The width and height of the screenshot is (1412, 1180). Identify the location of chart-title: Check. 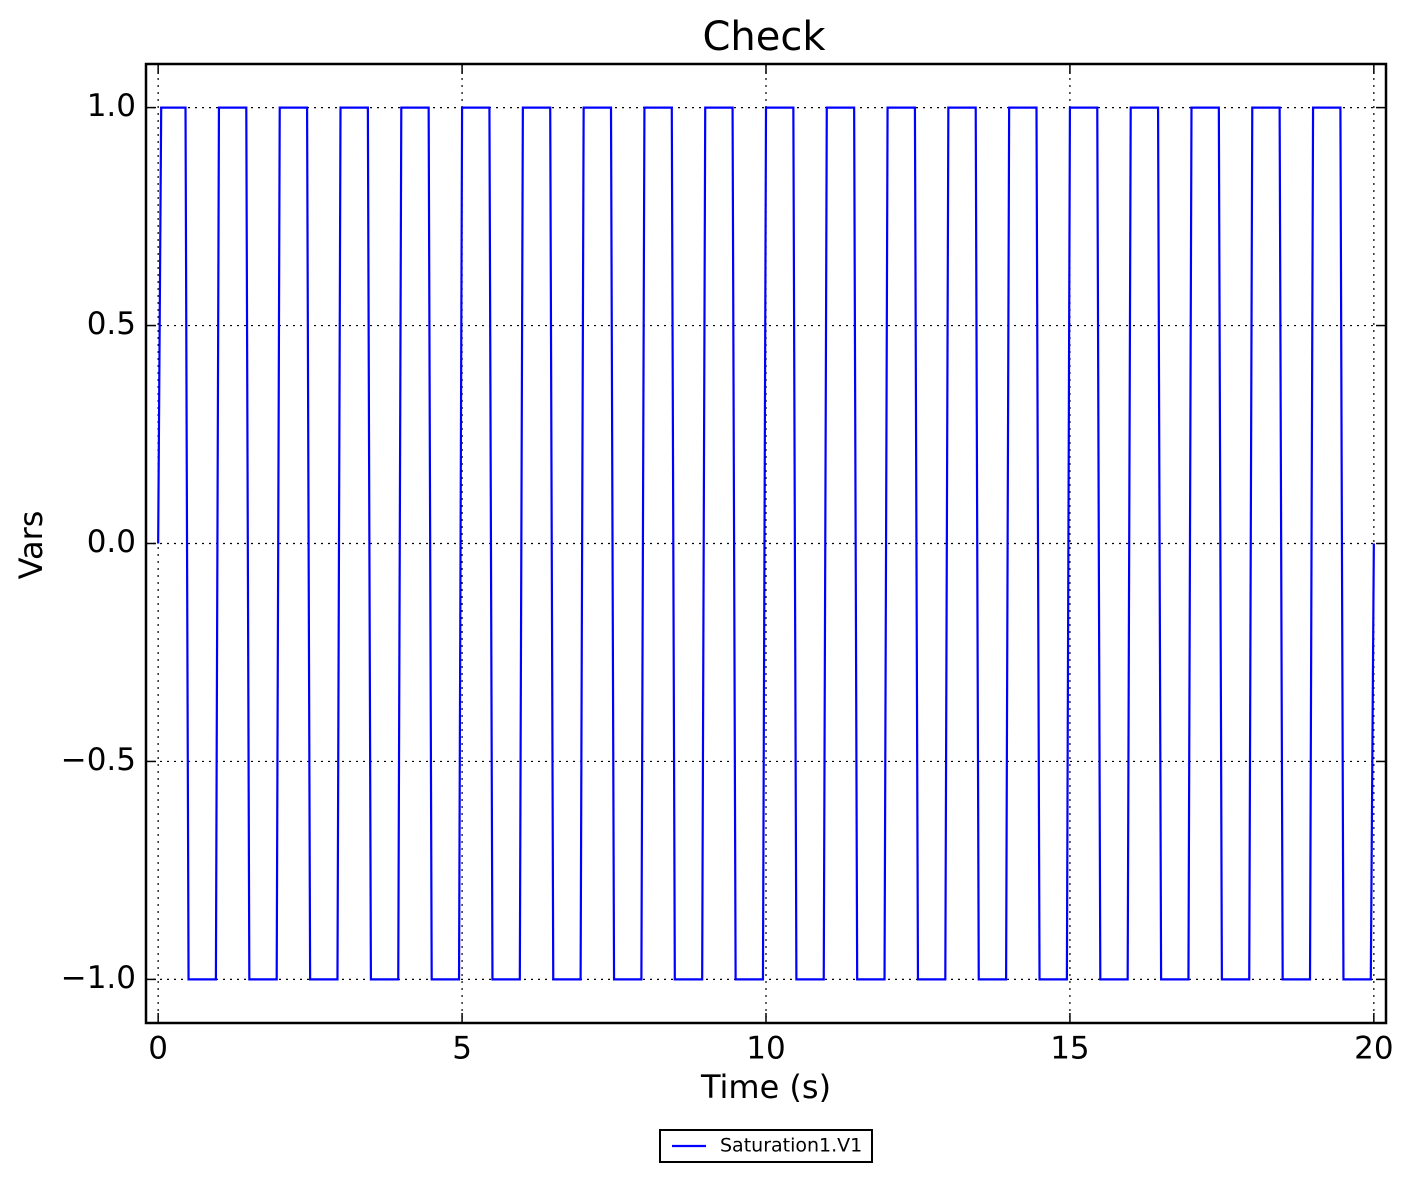
(764, 37).